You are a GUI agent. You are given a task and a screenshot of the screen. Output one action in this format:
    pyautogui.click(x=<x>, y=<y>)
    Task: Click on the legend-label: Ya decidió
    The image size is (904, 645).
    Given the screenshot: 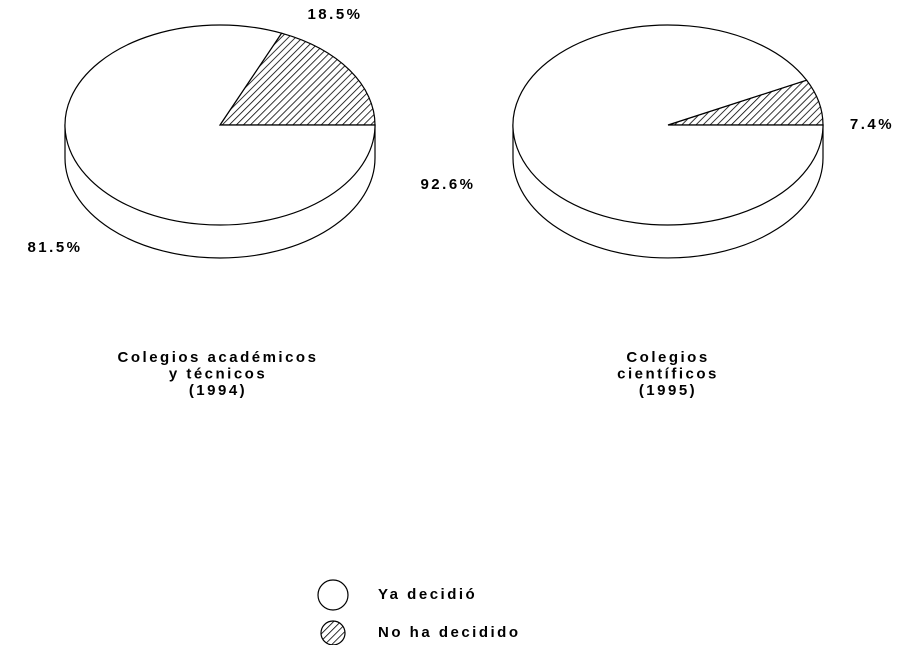 What is the action you would take?
    pyautogui.click(x=427, y=594)
    